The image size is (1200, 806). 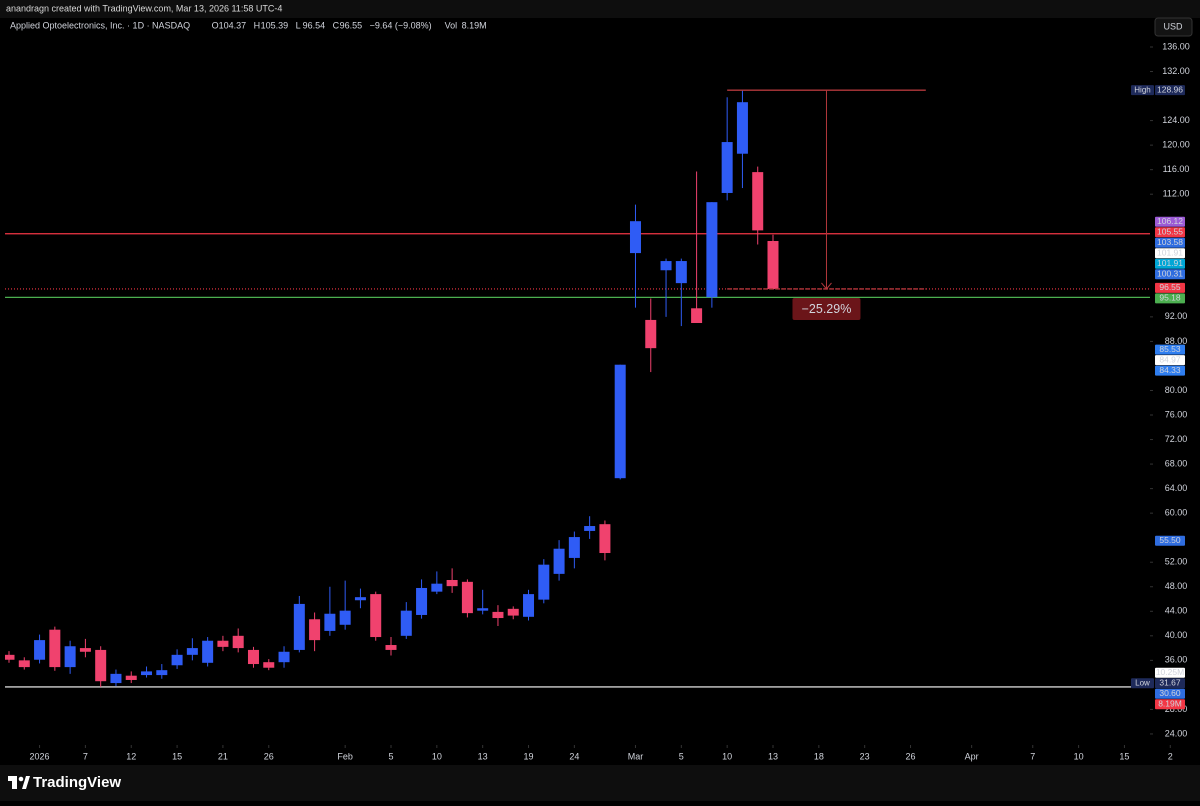 I want to click on y-tick-label: 44.00, so click(x=1176, y=611).